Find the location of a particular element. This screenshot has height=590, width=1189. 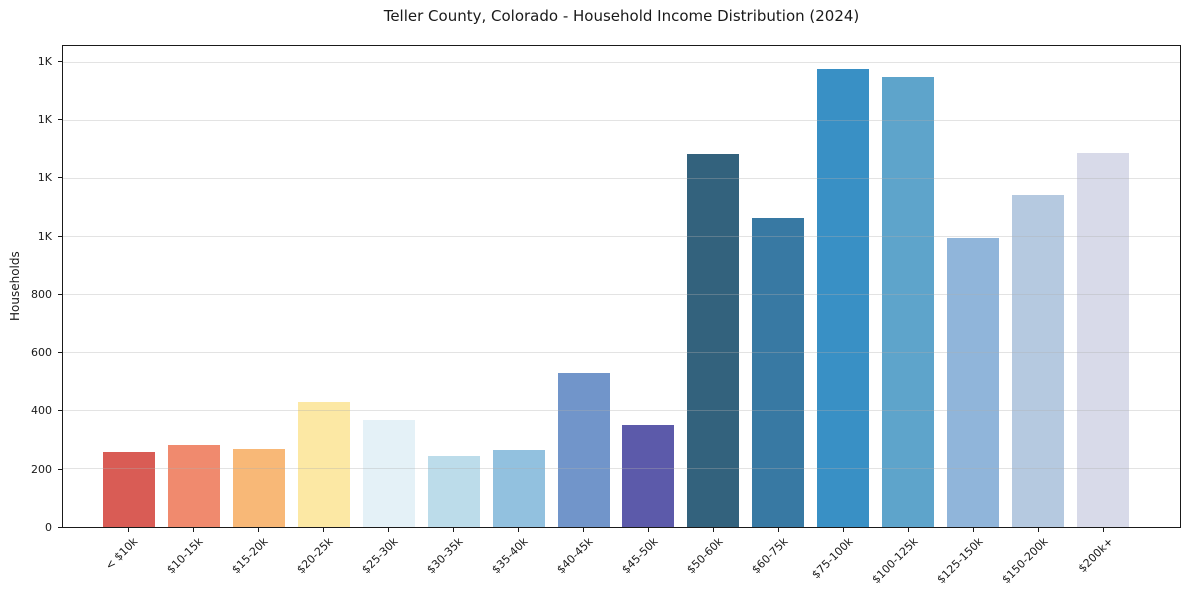

x-tick-label: $50-60k is located at coordinates (705, 556).